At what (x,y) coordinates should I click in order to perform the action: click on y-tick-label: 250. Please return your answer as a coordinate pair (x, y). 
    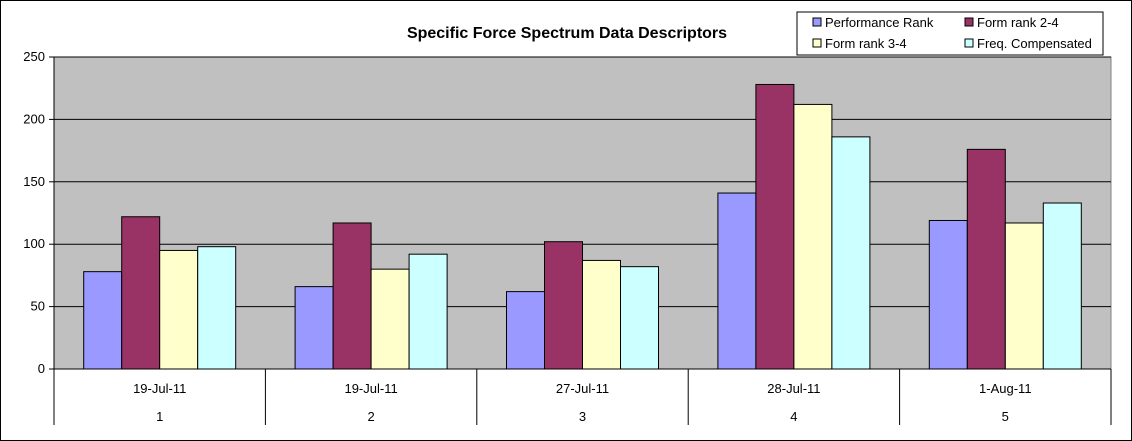
    Looking at the image, I should click on (34, 56).